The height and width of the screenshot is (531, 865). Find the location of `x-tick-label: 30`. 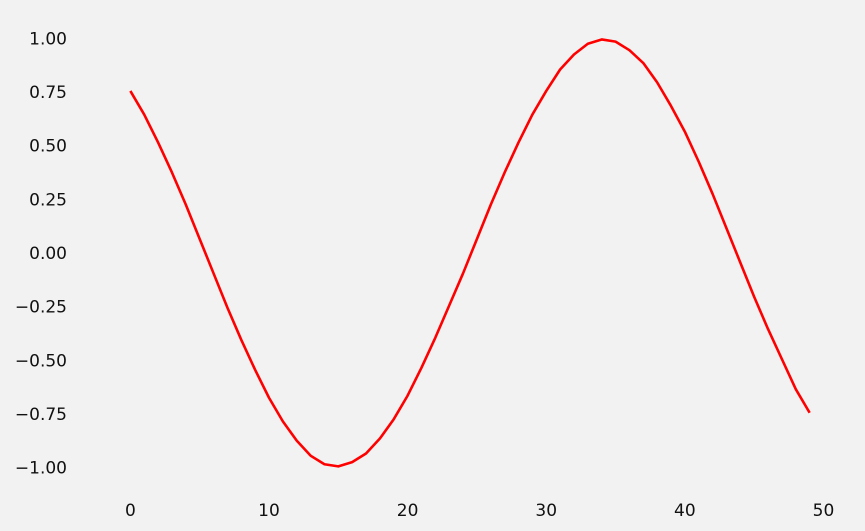

x-tick-label: 30 is located at coordinates (546, 511).